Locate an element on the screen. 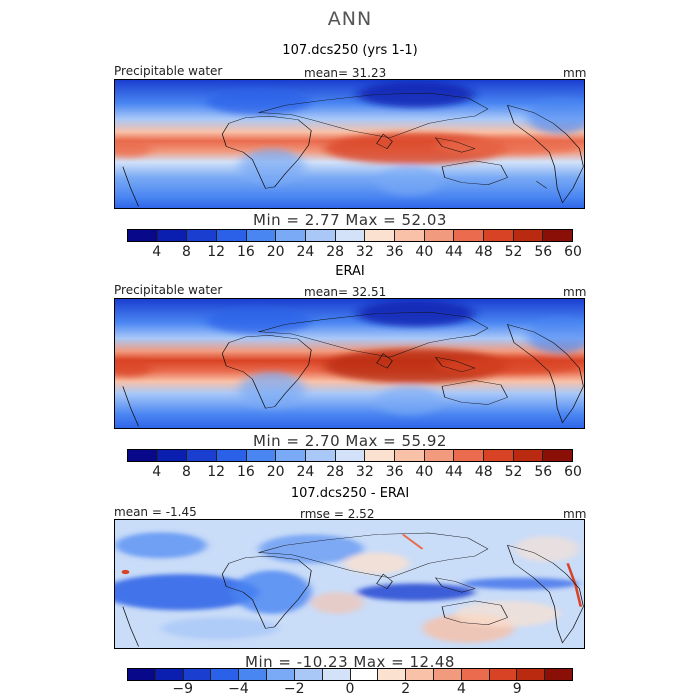  panel-1-title: 107.dcs250 (yrs 1-1) is located at coordinates (350, 50).